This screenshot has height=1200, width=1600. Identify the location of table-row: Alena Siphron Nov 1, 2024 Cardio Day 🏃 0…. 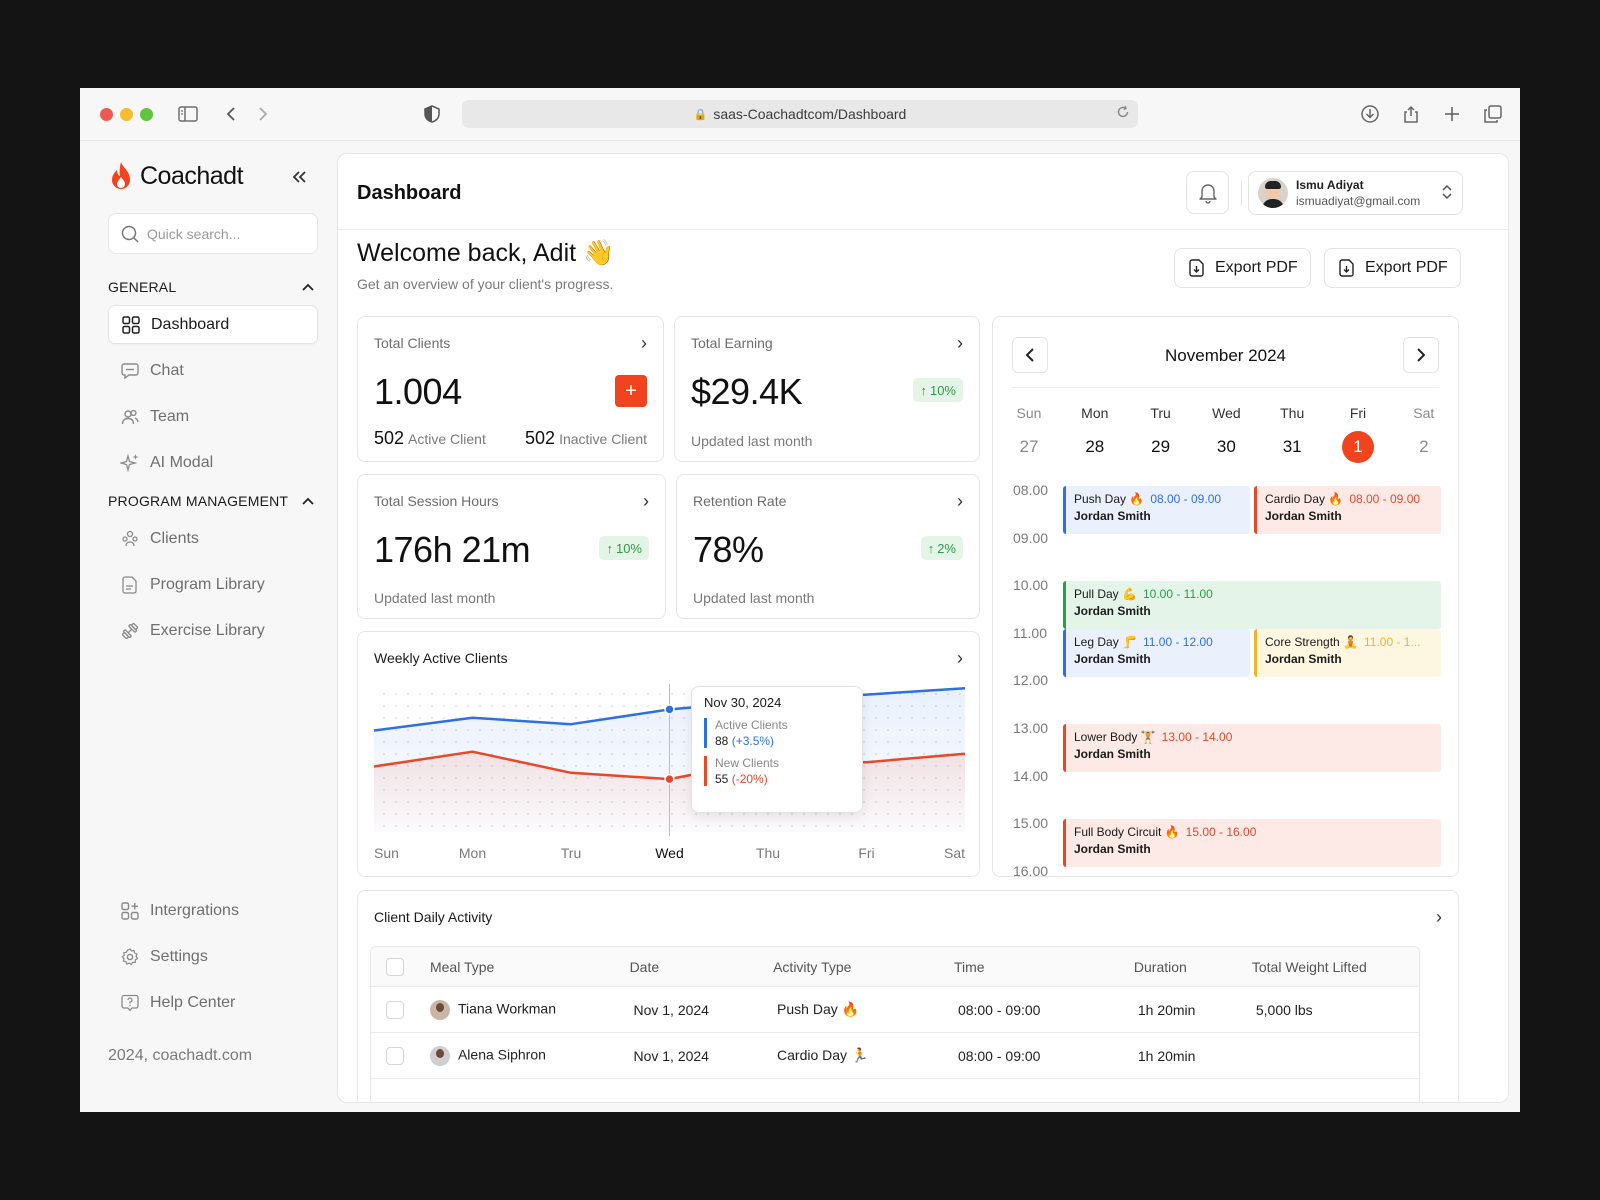
(895, 1056).